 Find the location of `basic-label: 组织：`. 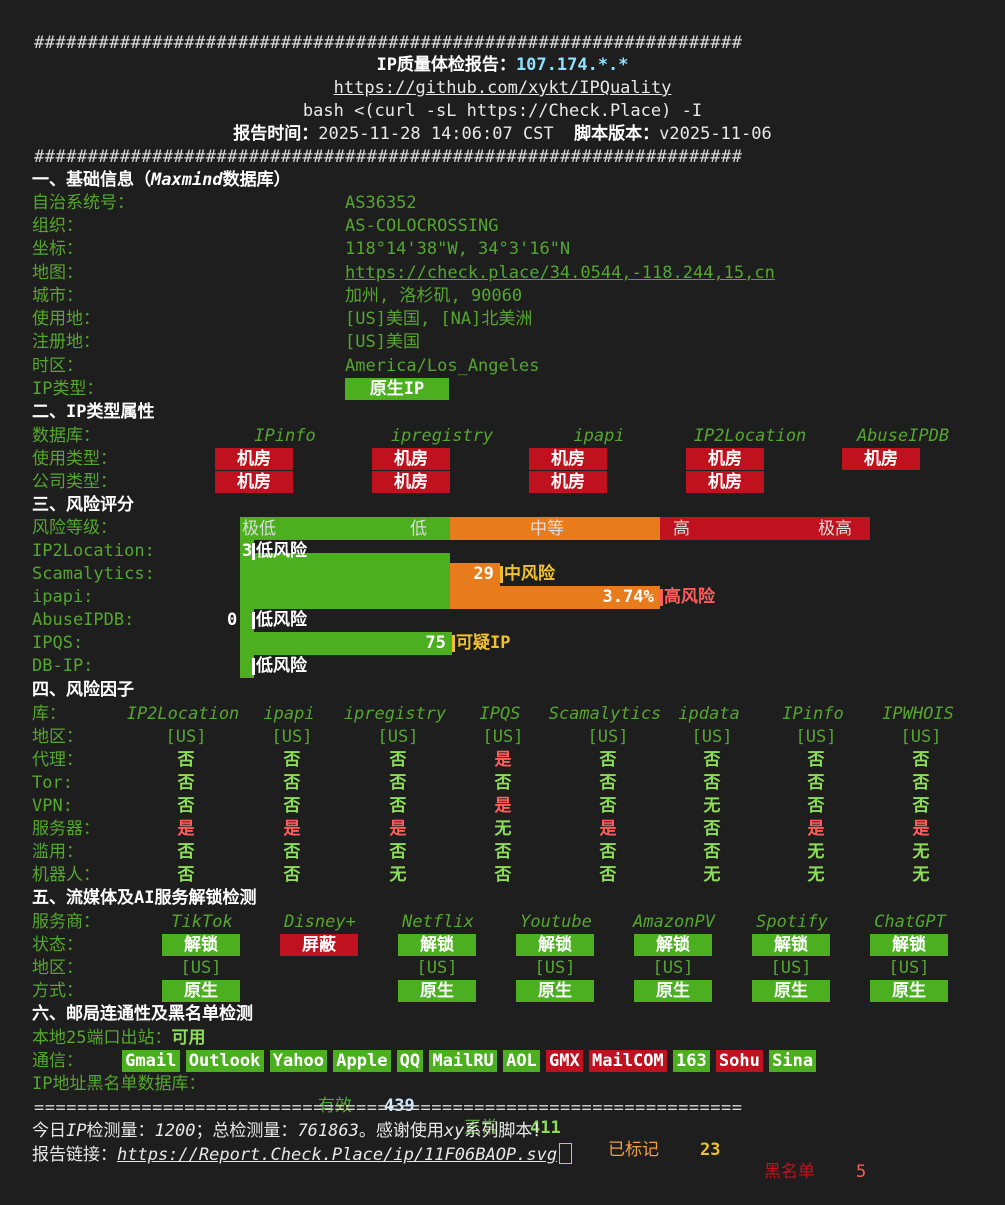

basic-label: 组织： is located at coordinates (57, 226).